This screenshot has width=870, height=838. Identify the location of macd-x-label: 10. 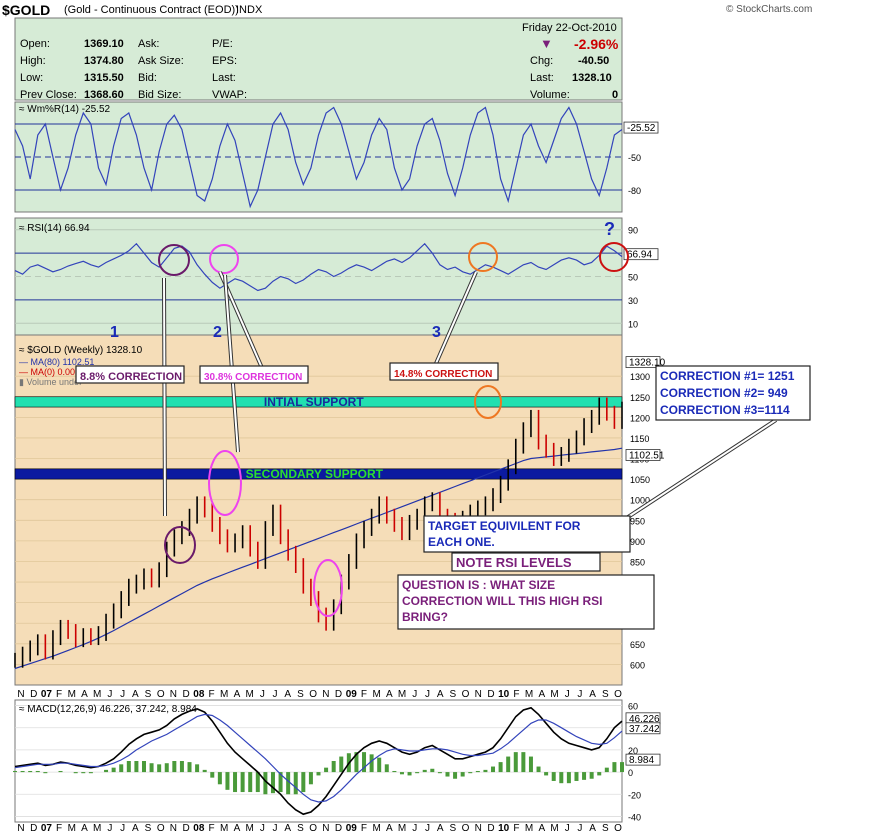
(504, 828).